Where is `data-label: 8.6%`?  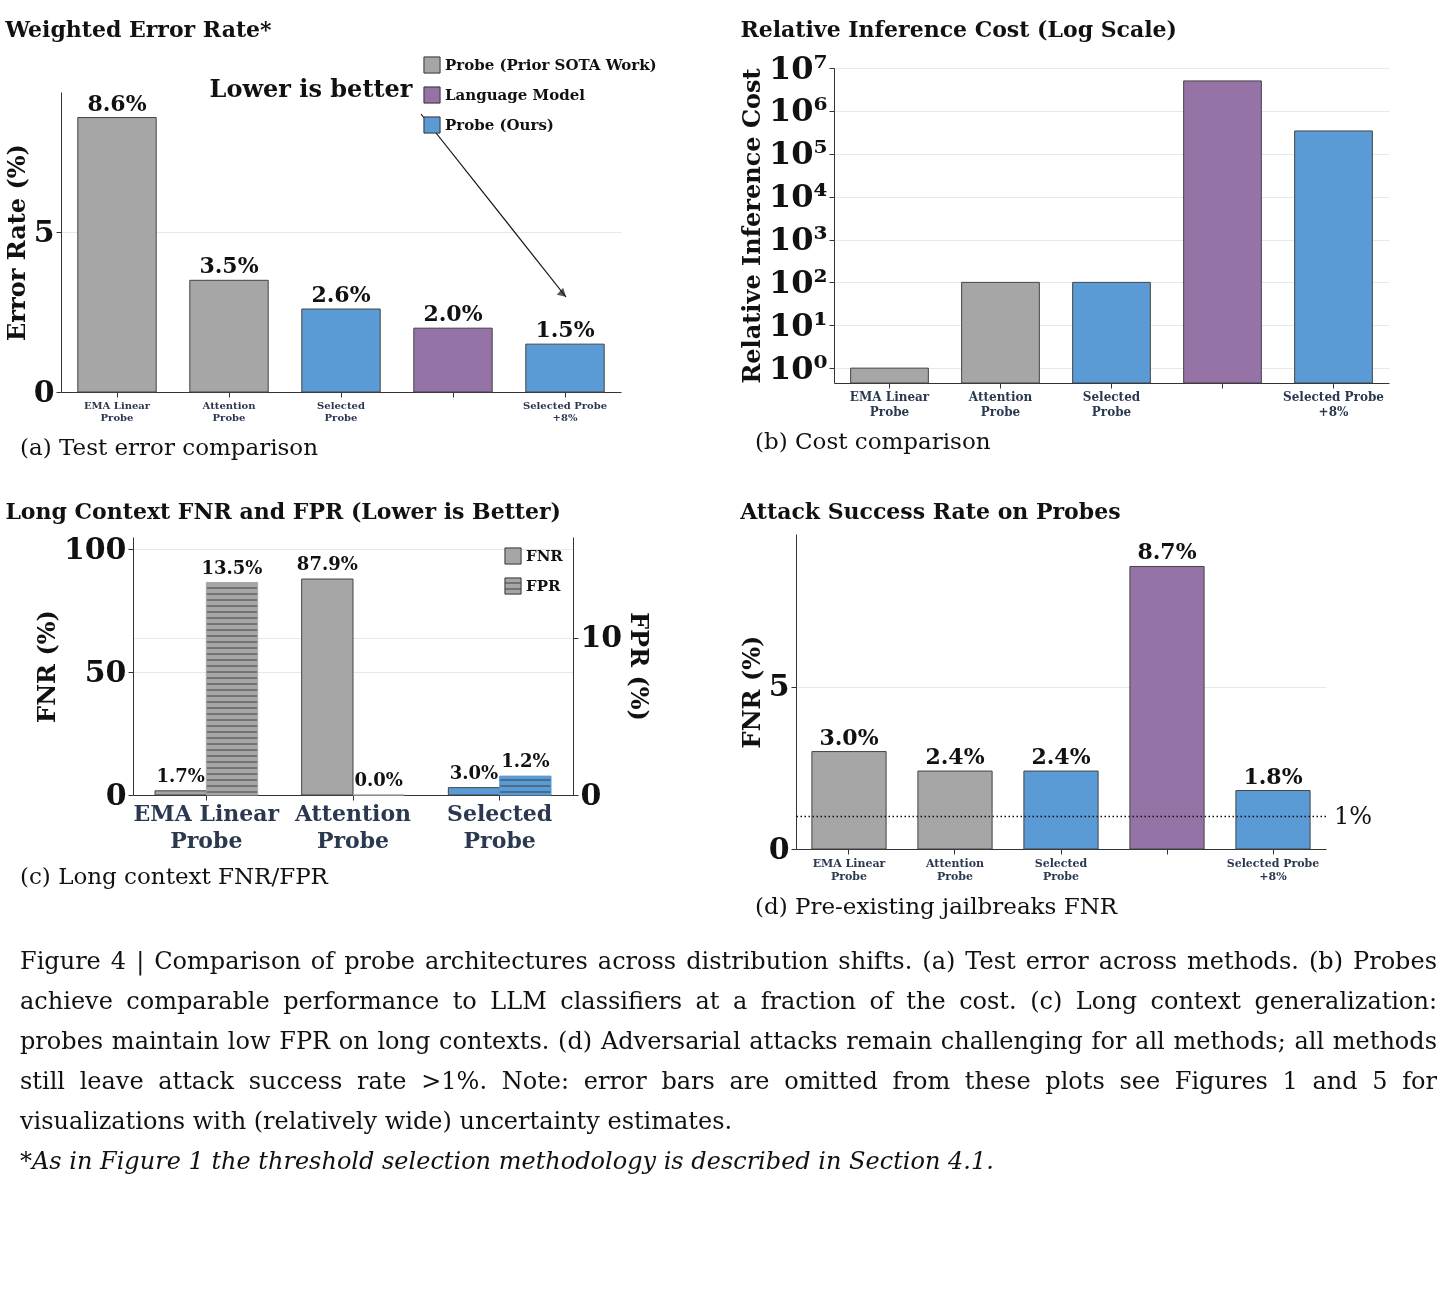 data-label: 8.6% is located at coordinates (117, 102).